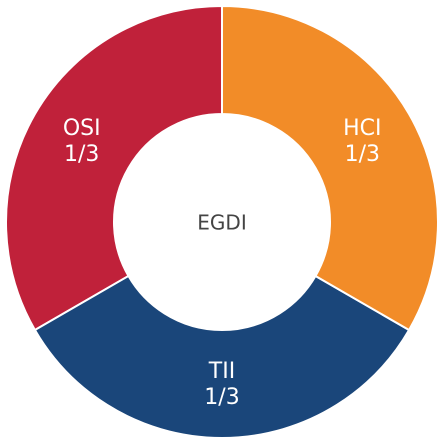 The height and width of the screenshot is (444, 438). I want to click on slice-label: HCI, so click(362, 128).